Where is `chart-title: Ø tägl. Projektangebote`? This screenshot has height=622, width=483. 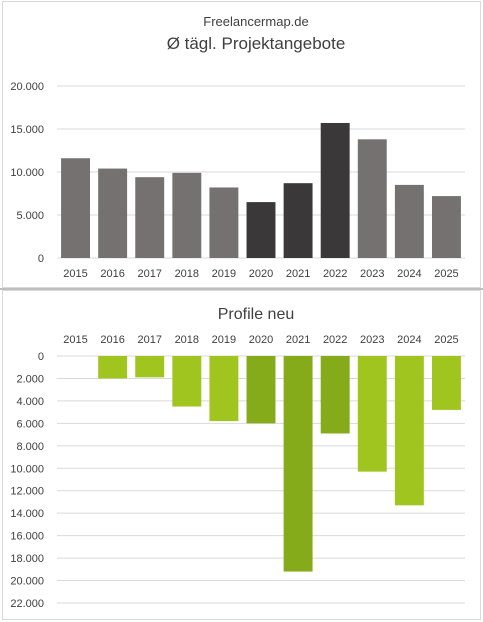 chart-title: Ø tägl. Projektangebote is located at coordinates (256, 43).